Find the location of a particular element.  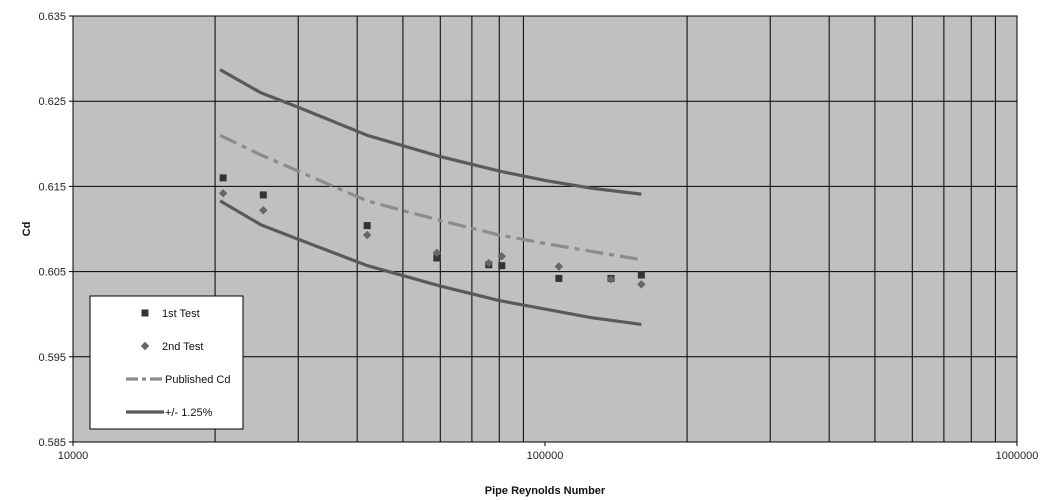

legend-label: Published Cd is located at coordinates (197, 380).